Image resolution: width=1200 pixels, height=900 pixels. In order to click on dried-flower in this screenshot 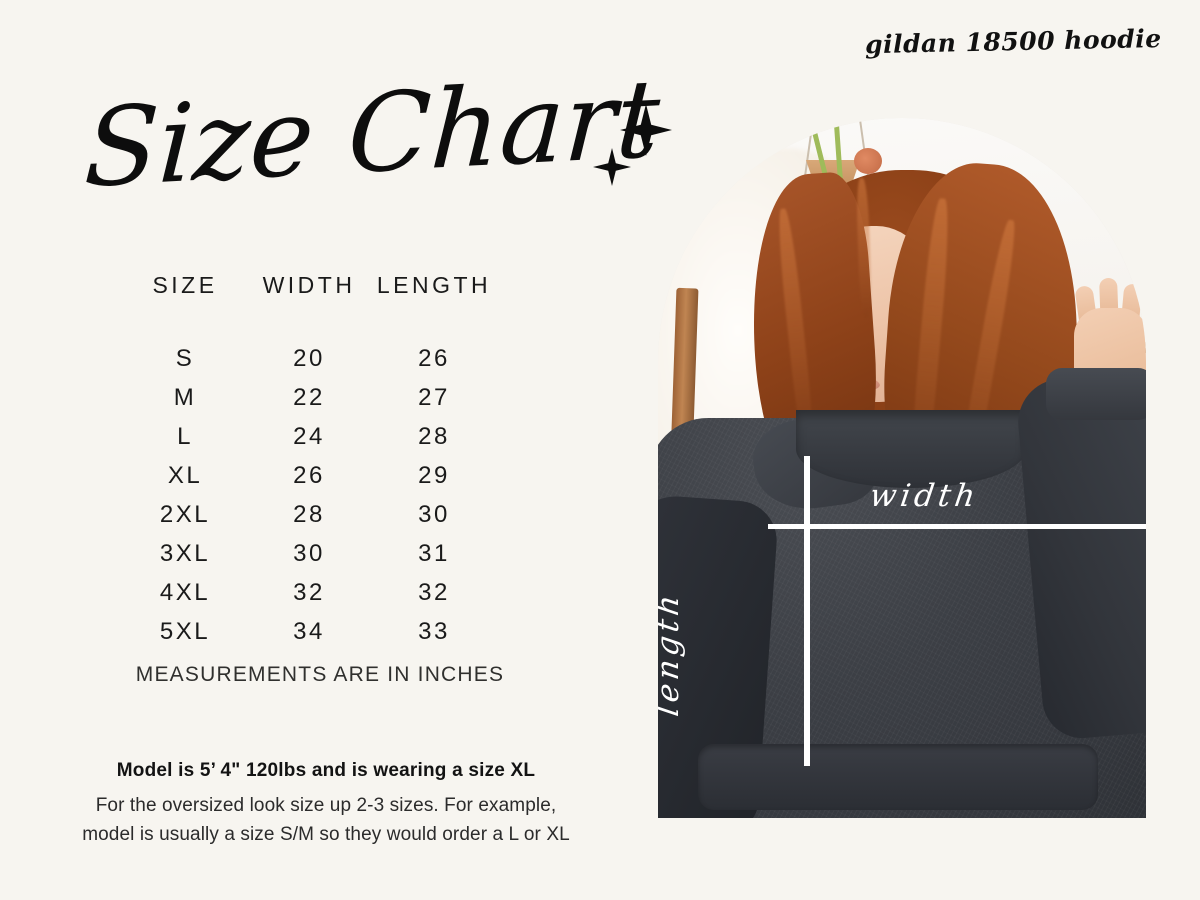, I will do `click(868, 161)`.